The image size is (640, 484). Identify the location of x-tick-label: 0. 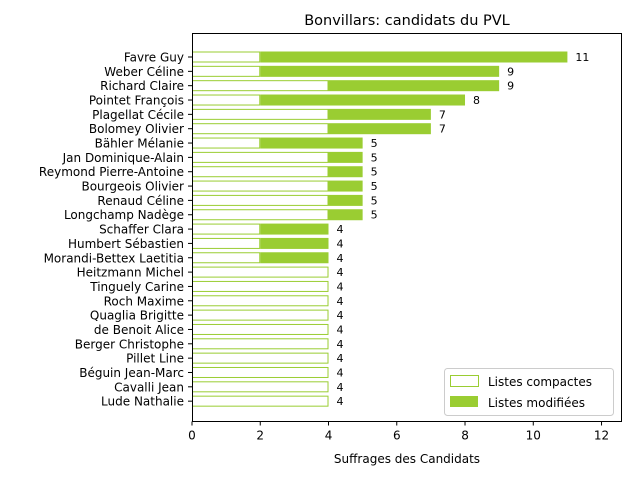
(192, 436).